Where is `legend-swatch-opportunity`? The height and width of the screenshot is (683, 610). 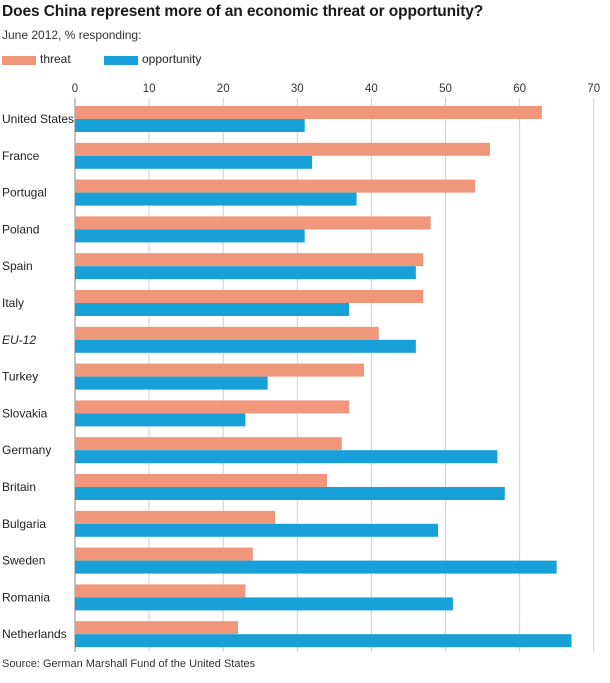
legend-swatch-opportunity is located at coordinates (121, 60).